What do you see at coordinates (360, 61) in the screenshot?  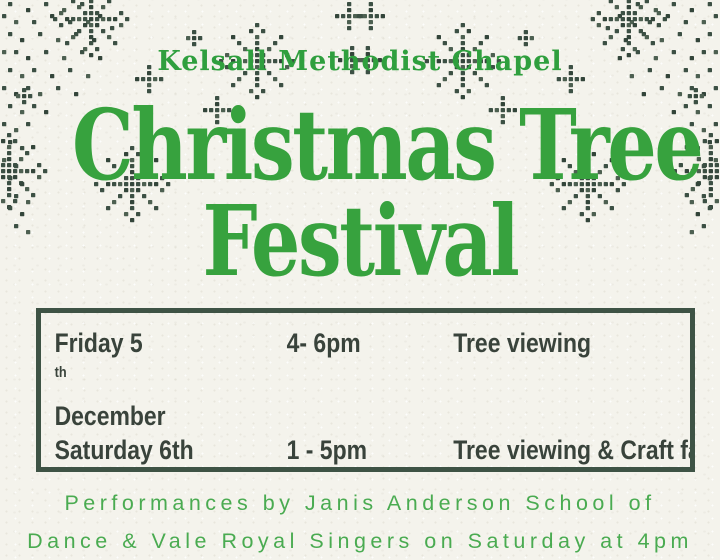 I see `chapel-name-heading: Kelsall Methodist Chapel` at bounding box center [360, 61].